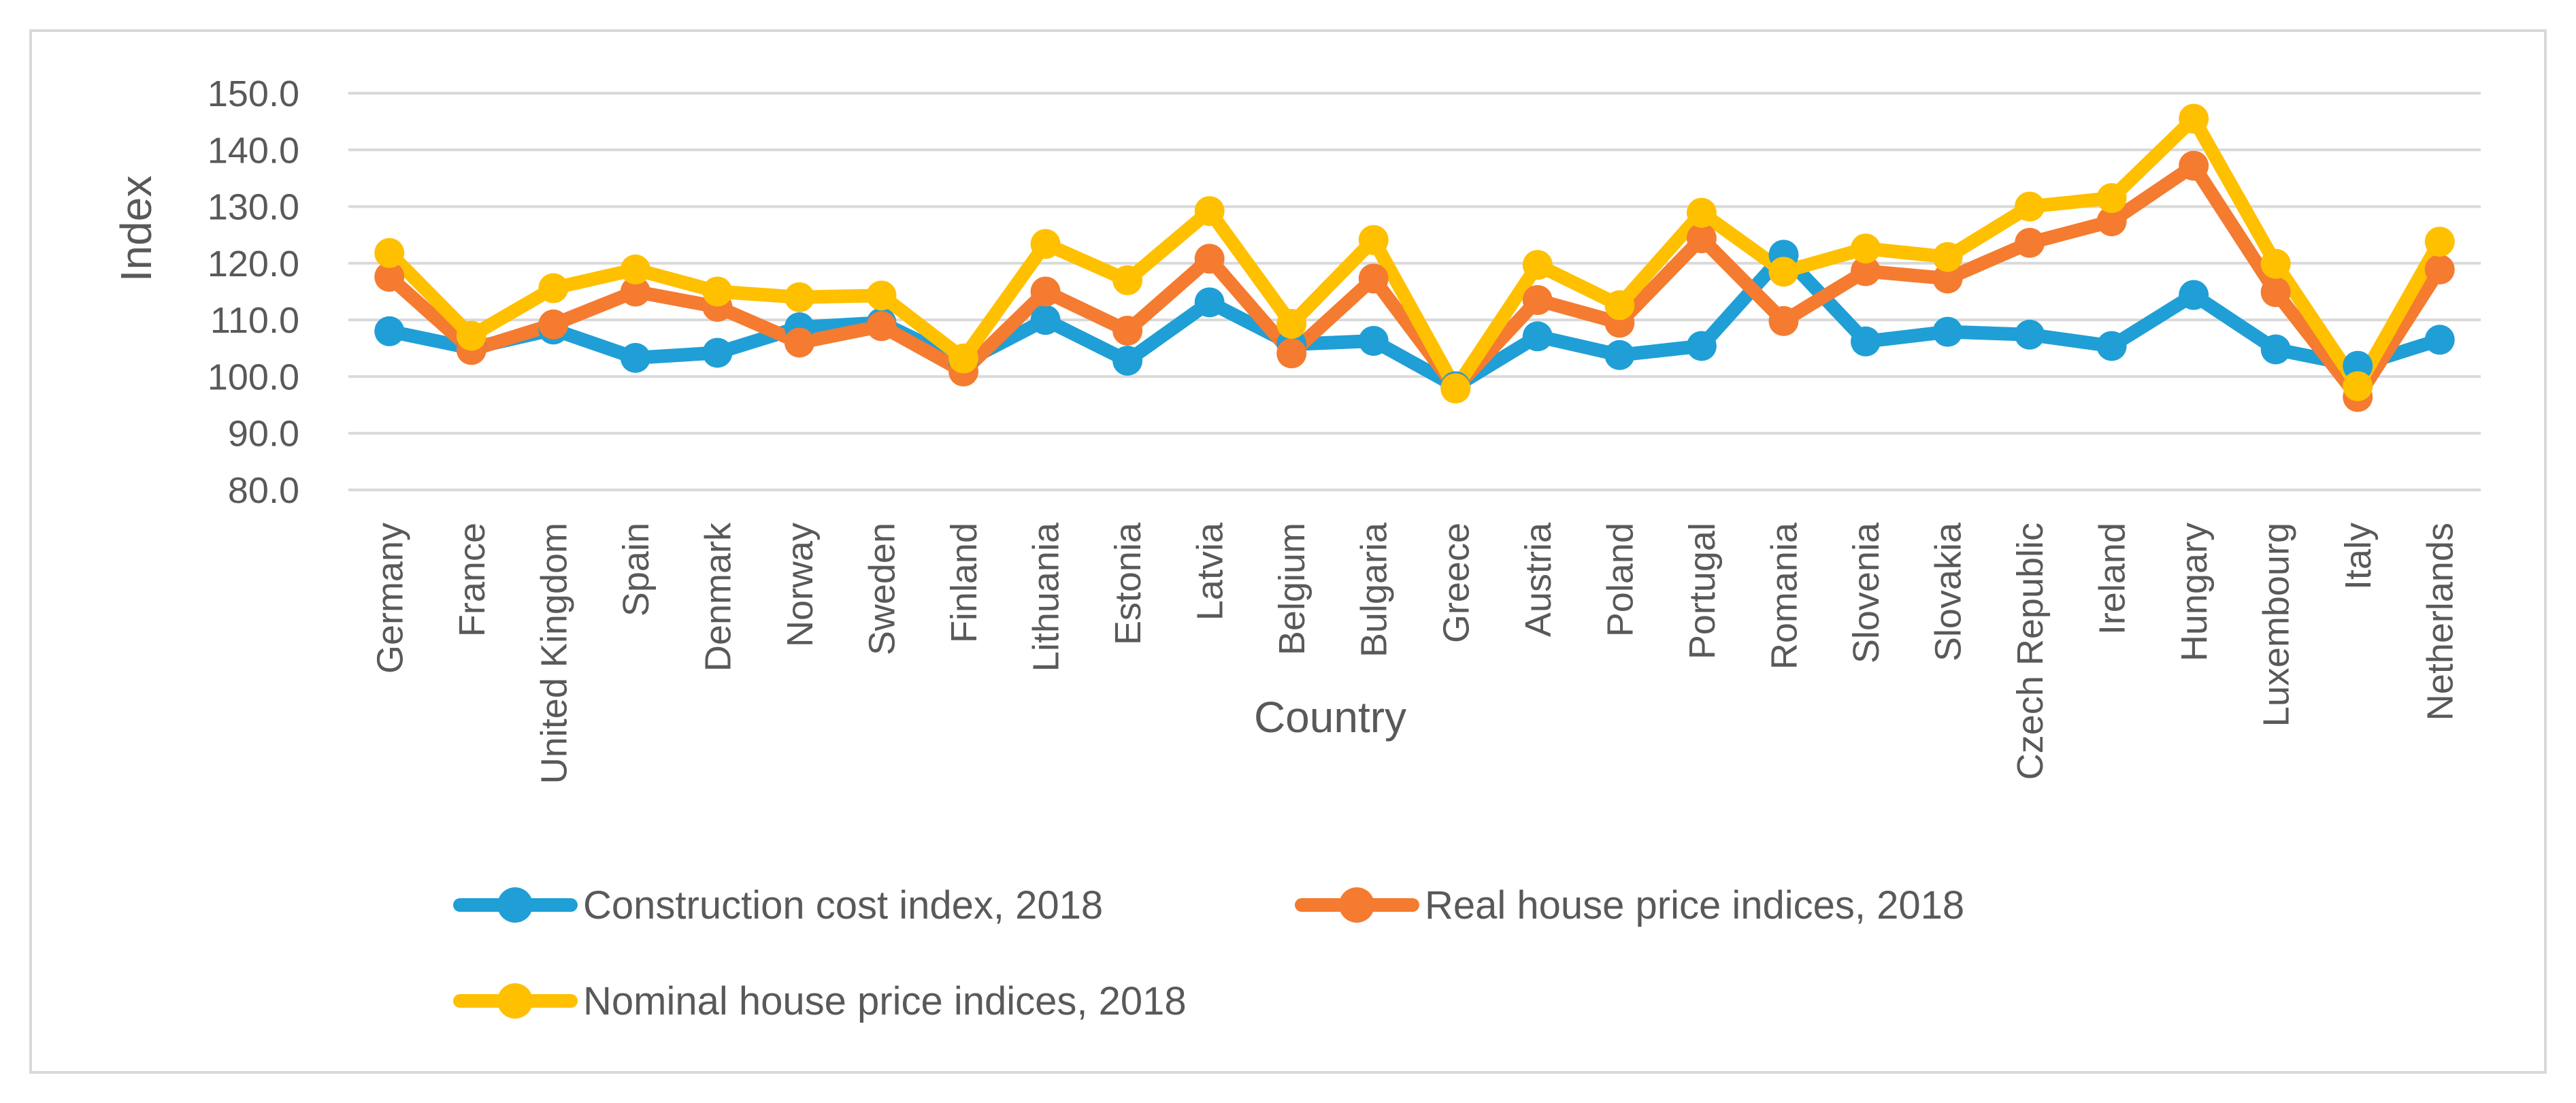  What do you see at coordinates (964, 583) in the screenshot?
I see `x-tick-label: Finland` at bounding box center [964, 583].